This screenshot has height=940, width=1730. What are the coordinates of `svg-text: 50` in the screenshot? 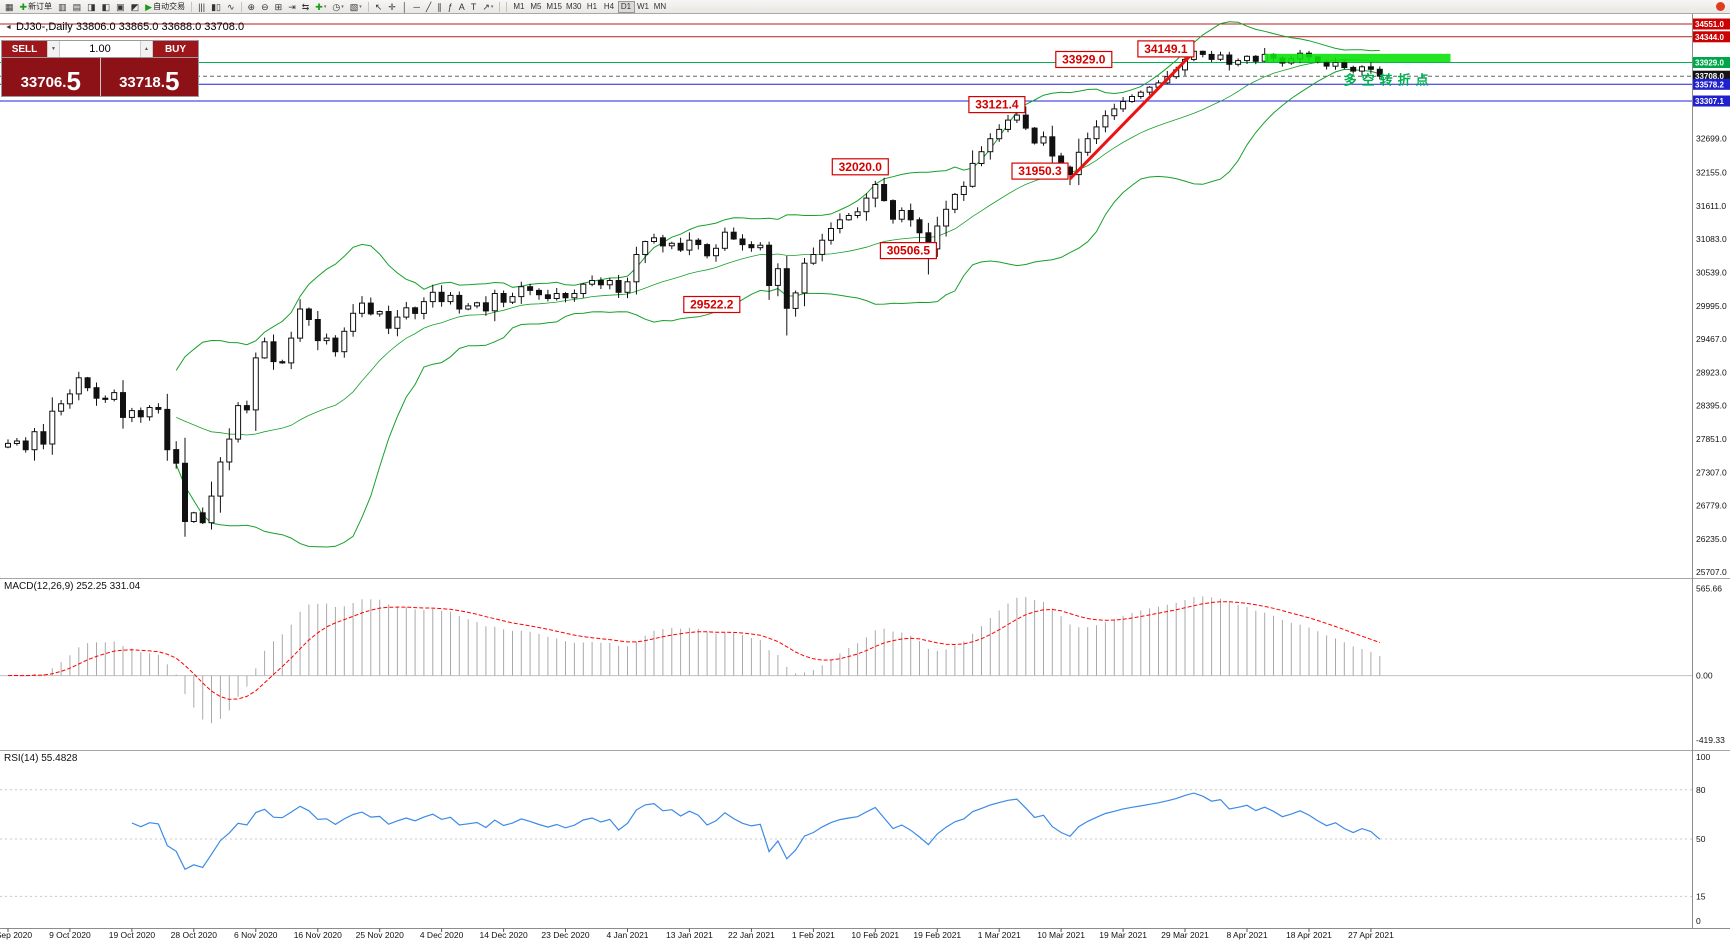 It's located at (1701, 839).